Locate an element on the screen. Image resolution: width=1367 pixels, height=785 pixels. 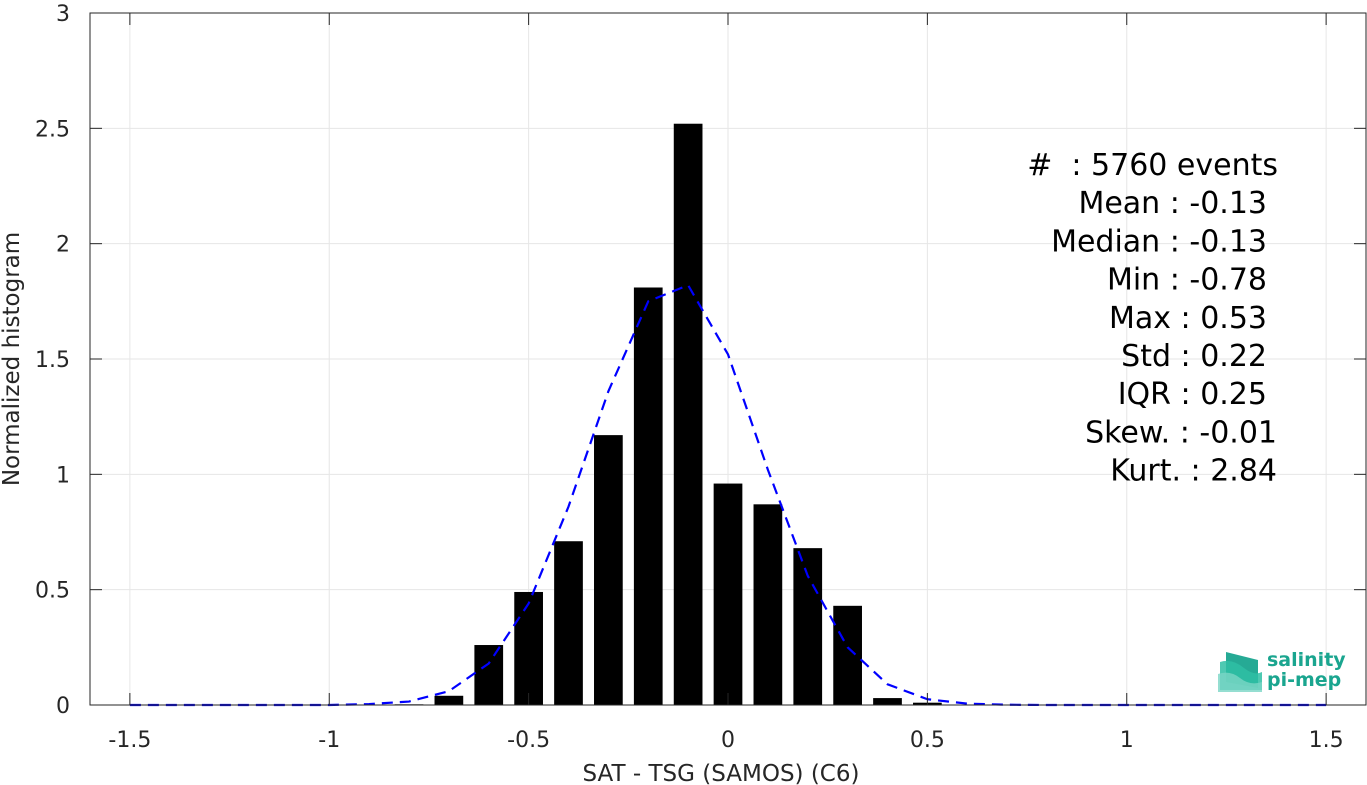
stat-line-4: Max : 0.53 is located at coordinates (1188, 318).